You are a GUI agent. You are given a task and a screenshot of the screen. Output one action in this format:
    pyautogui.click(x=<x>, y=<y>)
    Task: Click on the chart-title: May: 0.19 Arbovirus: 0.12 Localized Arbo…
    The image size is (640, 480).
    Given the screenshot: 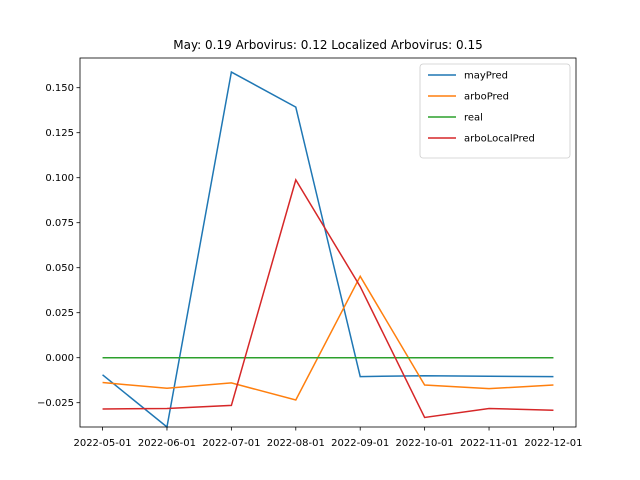 What is the action you would take?
    pyautogui.click(x=328, y=45)
    